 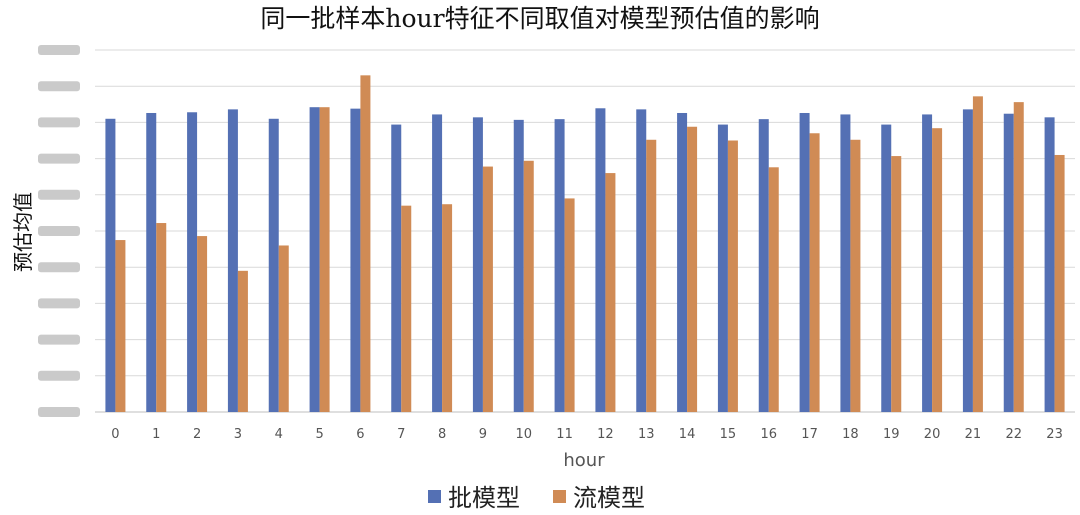 I want to click on legend-label-batch: 批模型, so click(x=484, y=498).